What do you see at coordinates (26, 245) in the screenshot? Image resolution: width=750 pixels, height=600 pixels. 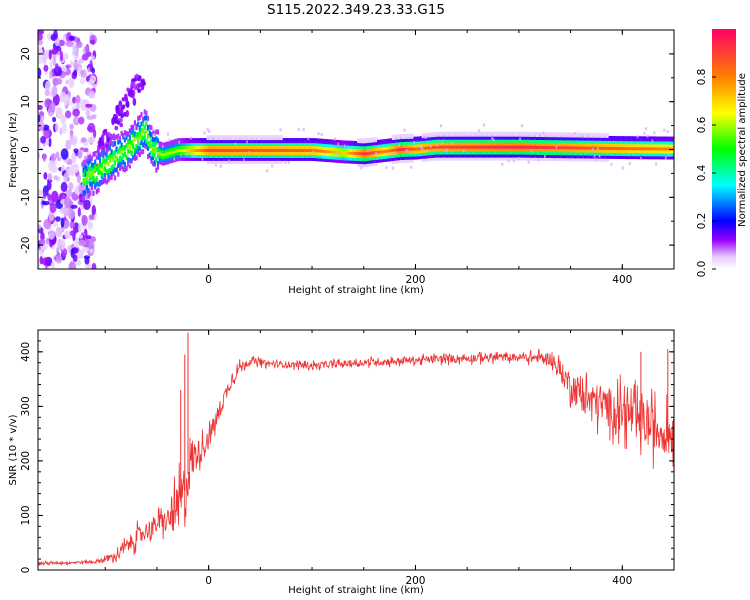 I see `y-tick-label: -20` at bounding box center [26, 245].